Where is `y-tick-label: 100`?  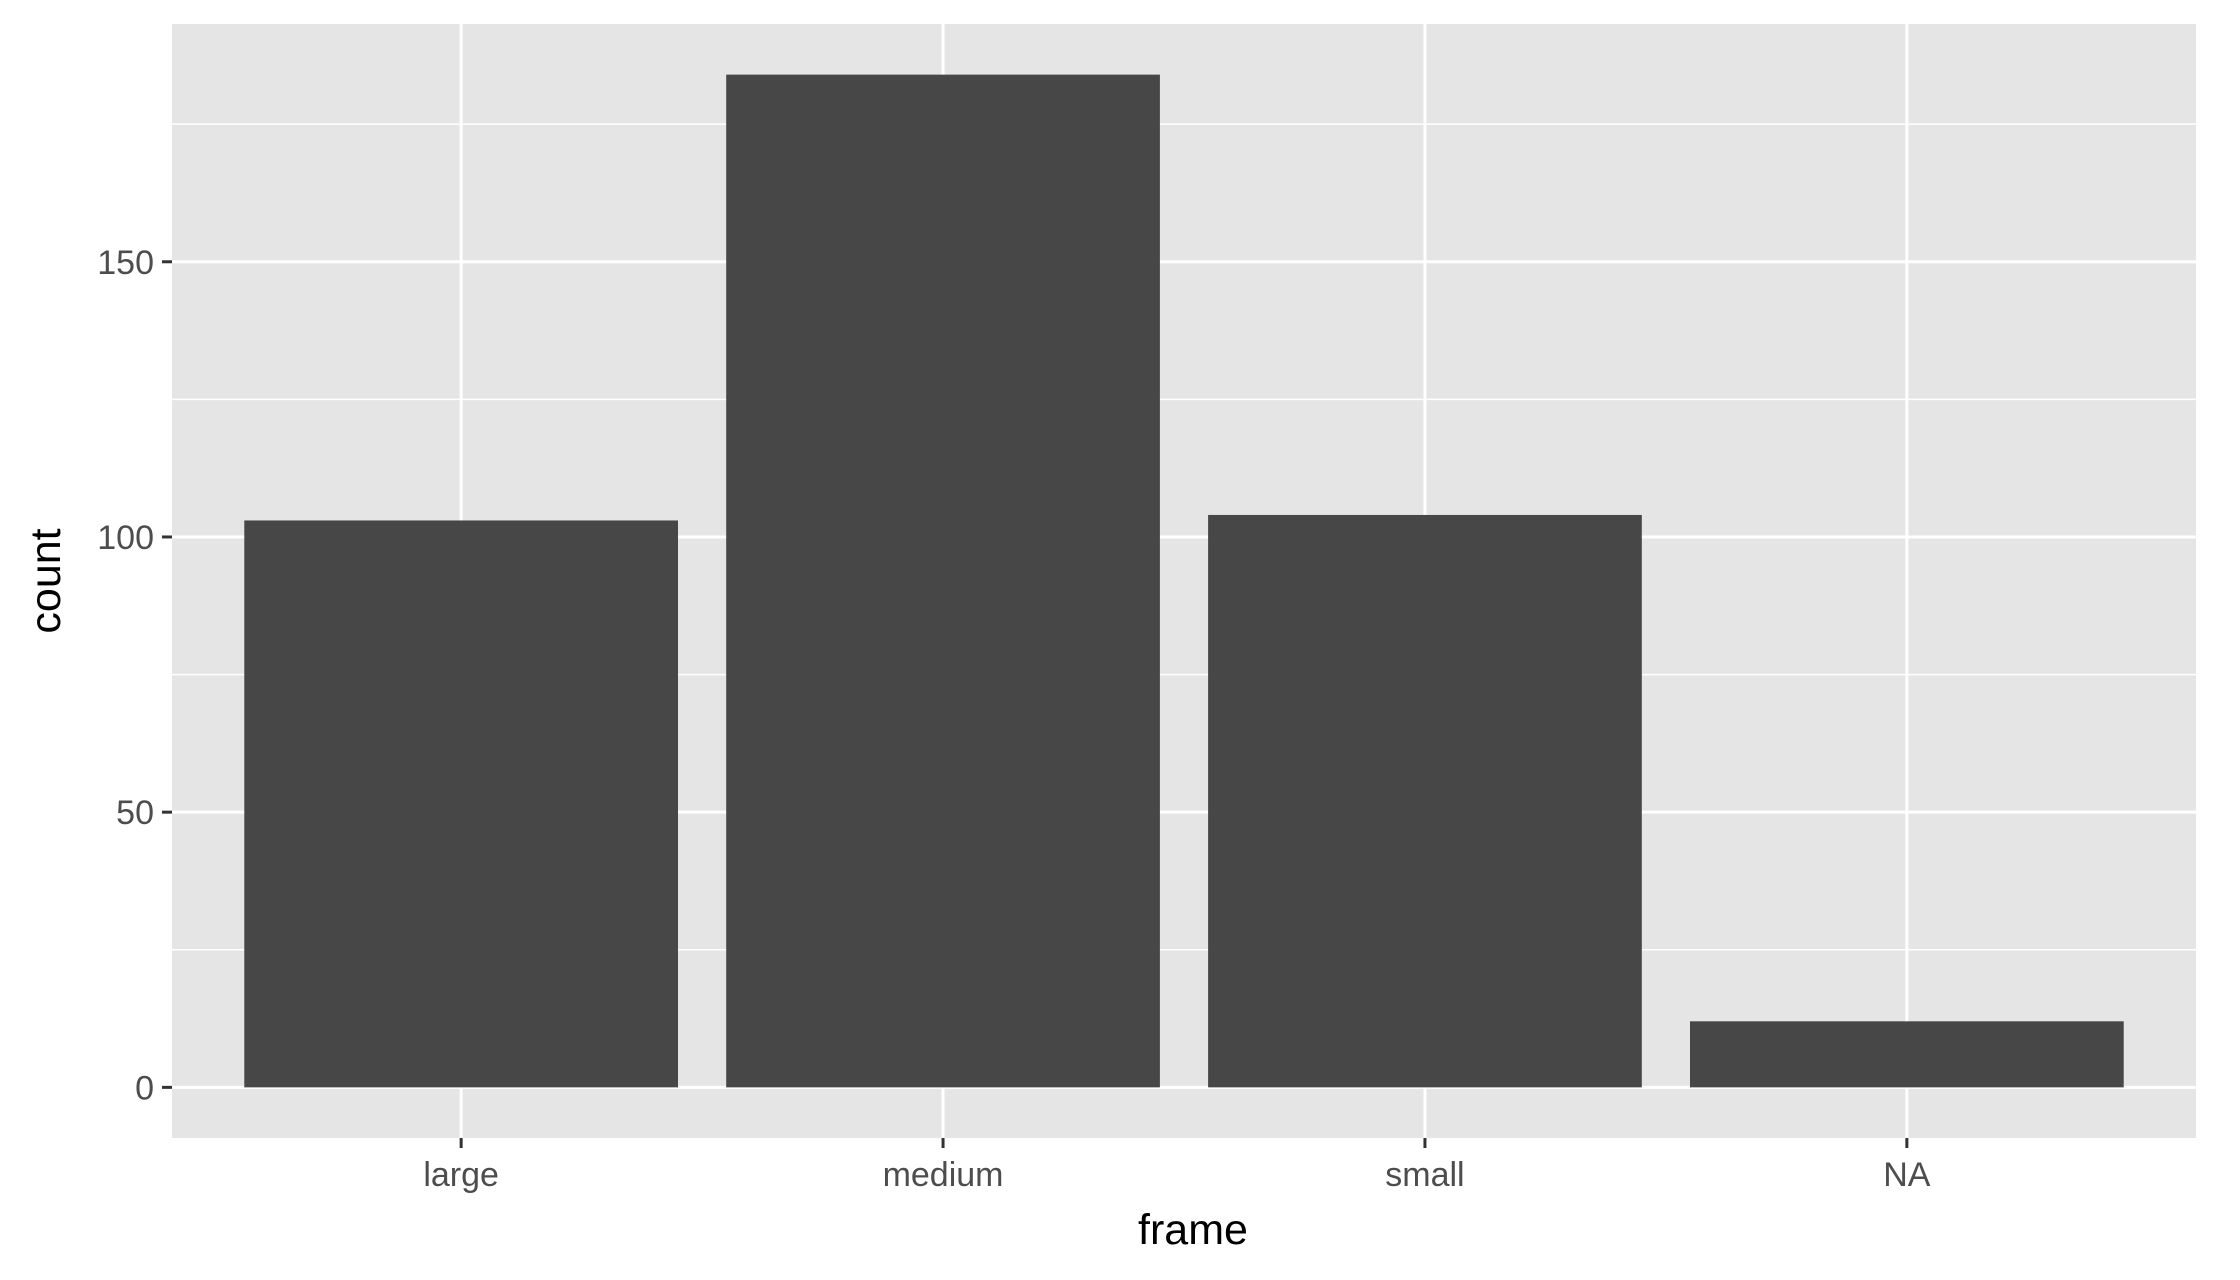
y-tick-label: 100 is located at coordinates (125, 538).